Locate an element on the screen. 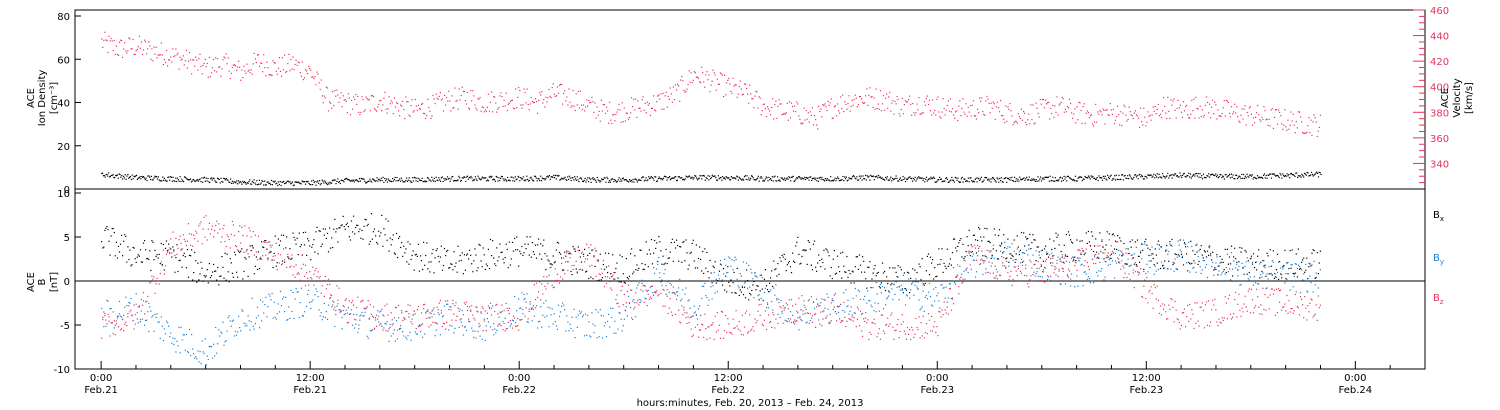  density-tick-label: 80 is located at coordinates (63, 17).